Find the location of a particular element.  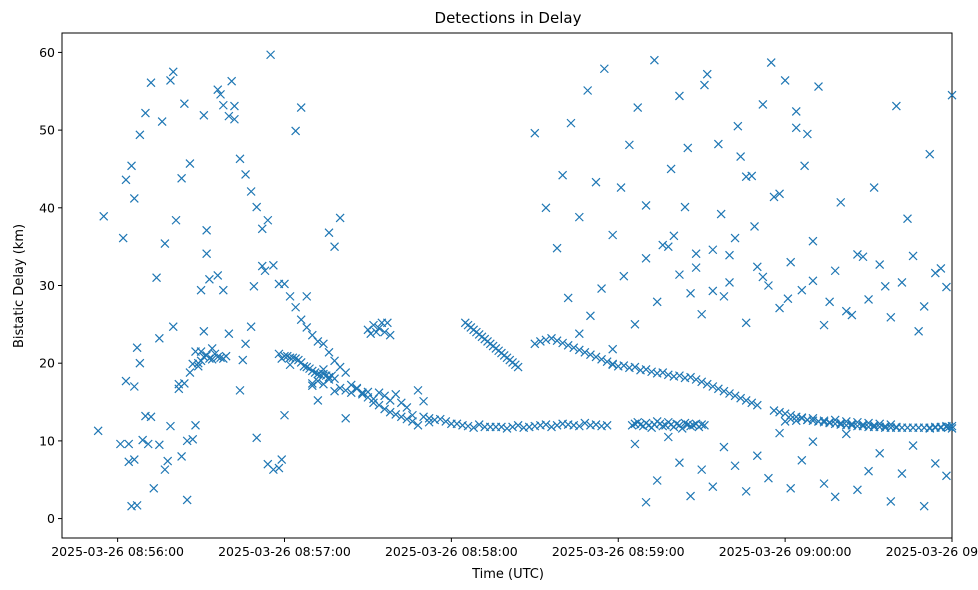

y-tick-label: 30 is located at coordinates (47, 285).